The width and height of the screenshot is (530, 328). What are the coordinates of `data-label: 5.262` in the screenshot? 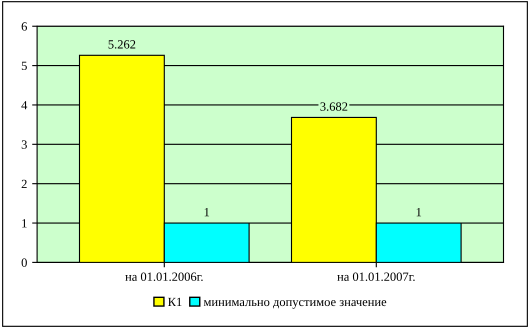 It's located at (122, 44).